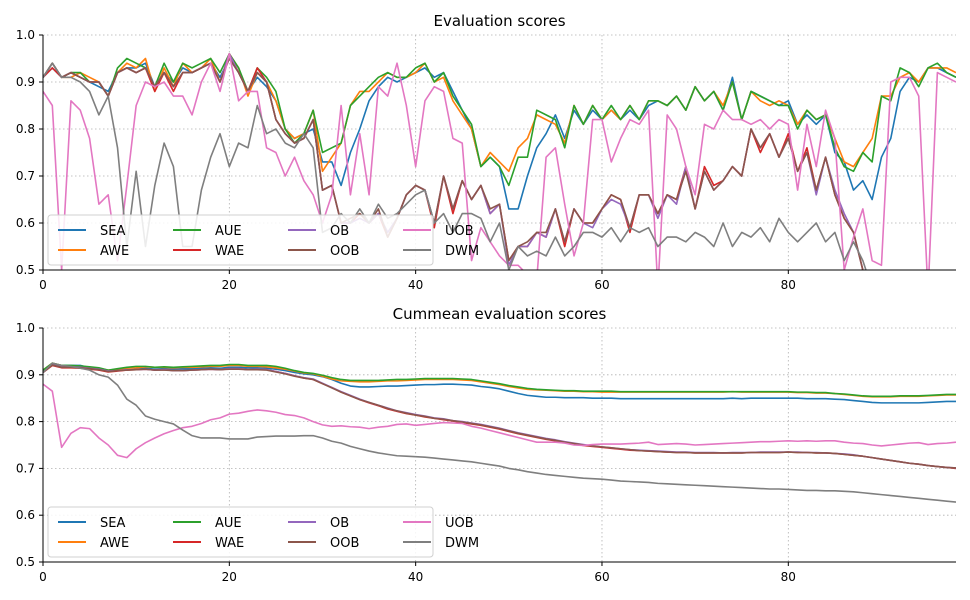 The width and height of the screenshot is (970, 600). I want to click on series-line-aue, so click(499, 380).